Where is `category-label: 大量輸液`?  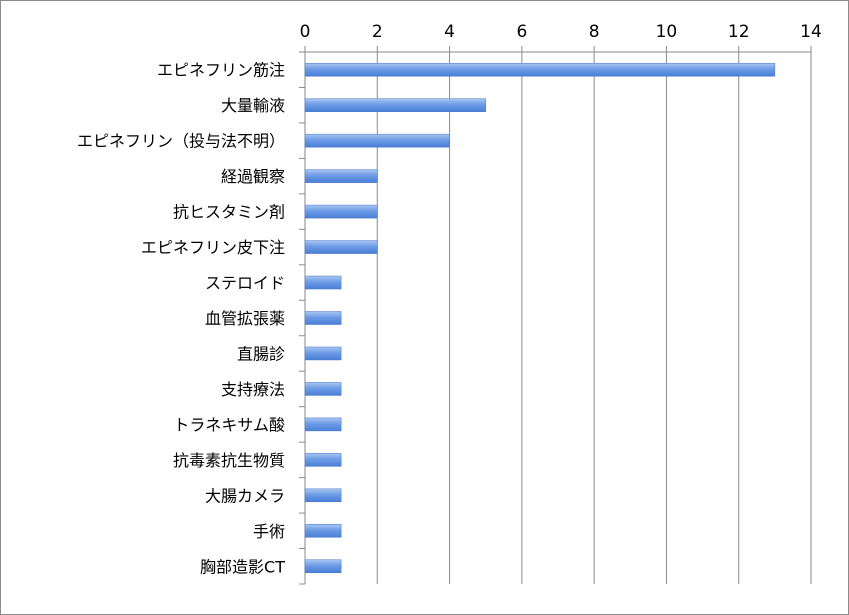
category-label: 大量輸液 is located at coordinates (253, 105).